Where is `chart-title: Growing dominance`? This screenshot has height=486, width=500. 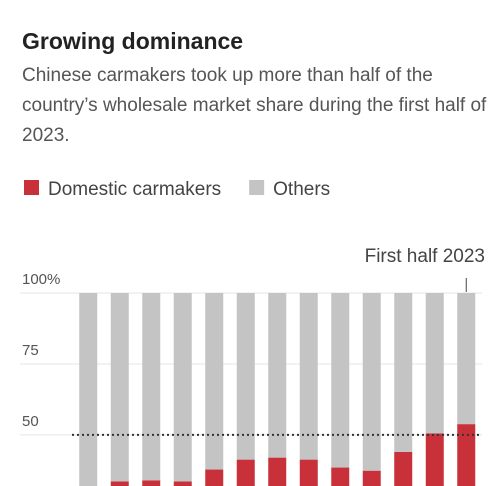 chart-title: Growing dominance is located at coordinates (133, 41).